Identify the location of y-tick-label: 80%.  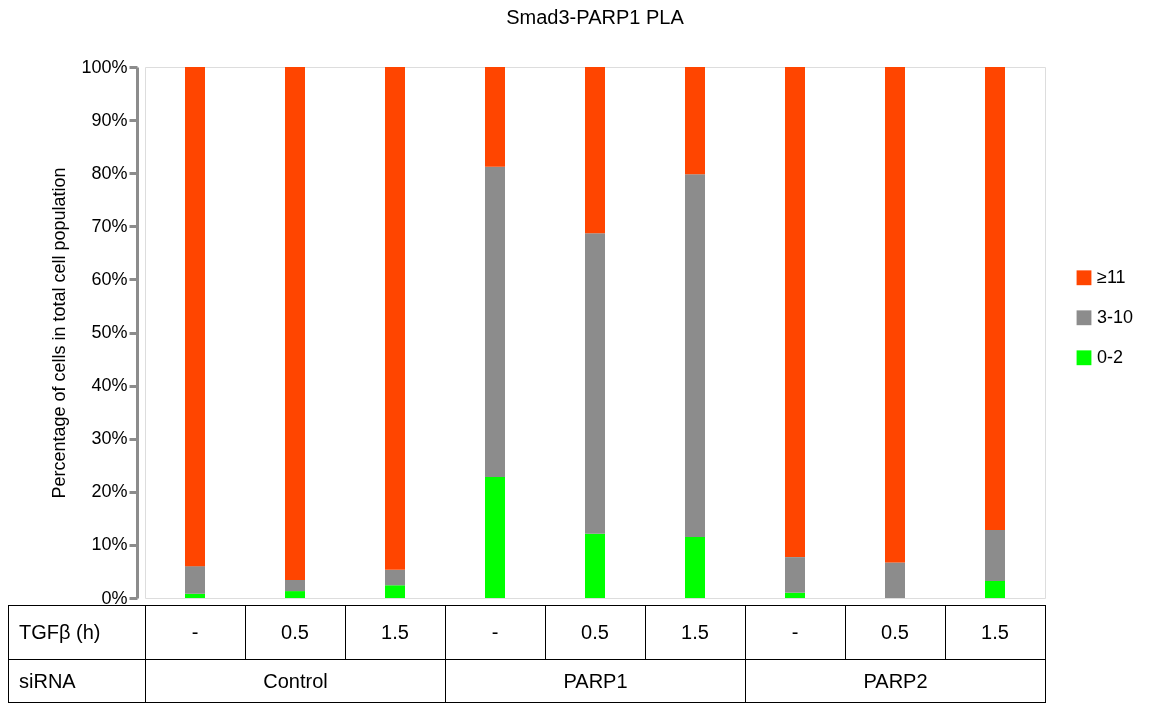
(109, 172).